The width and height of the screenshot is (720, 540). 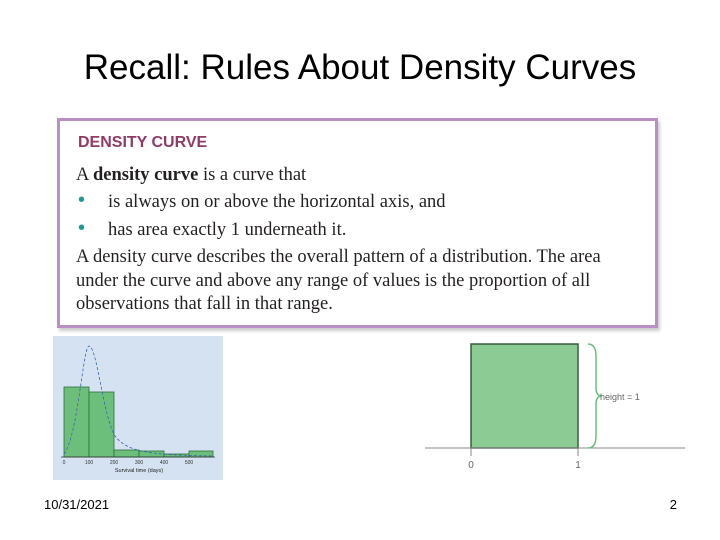 What do you see at coordinates (524, 396) in the screenshot?
I see `uniform-area` at bounding box center [524, 396].